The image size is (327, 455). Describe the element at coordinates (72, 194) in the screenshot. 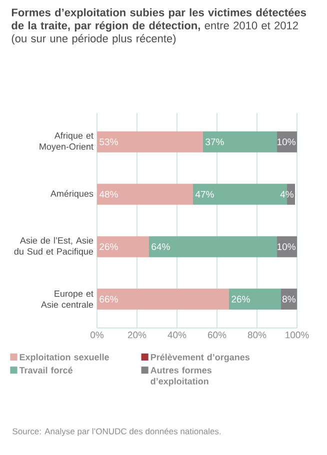

I see `y-tick-label: Amériques` at that location.